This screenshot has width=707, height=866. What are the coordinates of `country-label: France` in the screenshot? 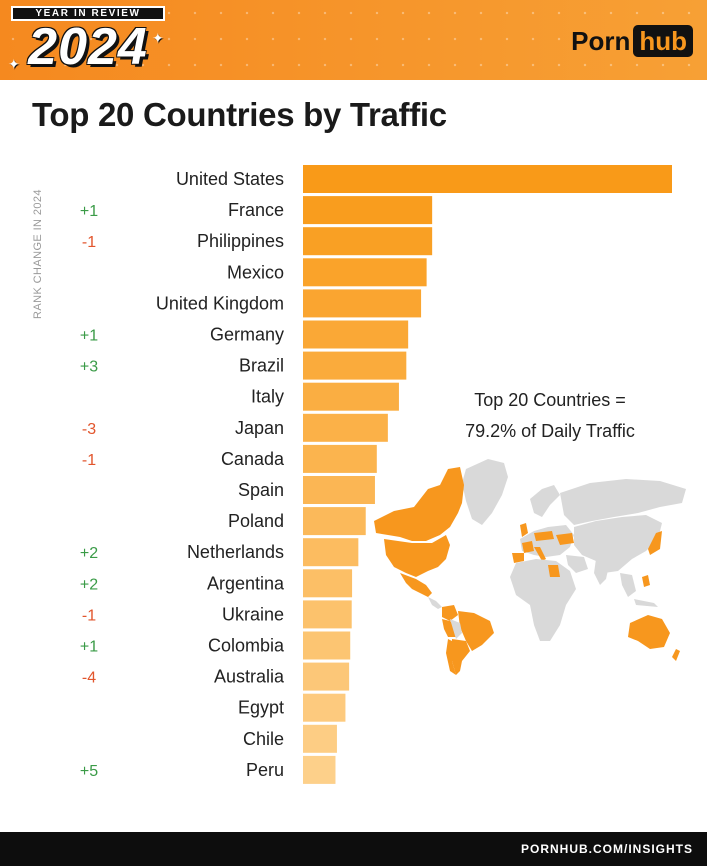 It's located at (256, 210).